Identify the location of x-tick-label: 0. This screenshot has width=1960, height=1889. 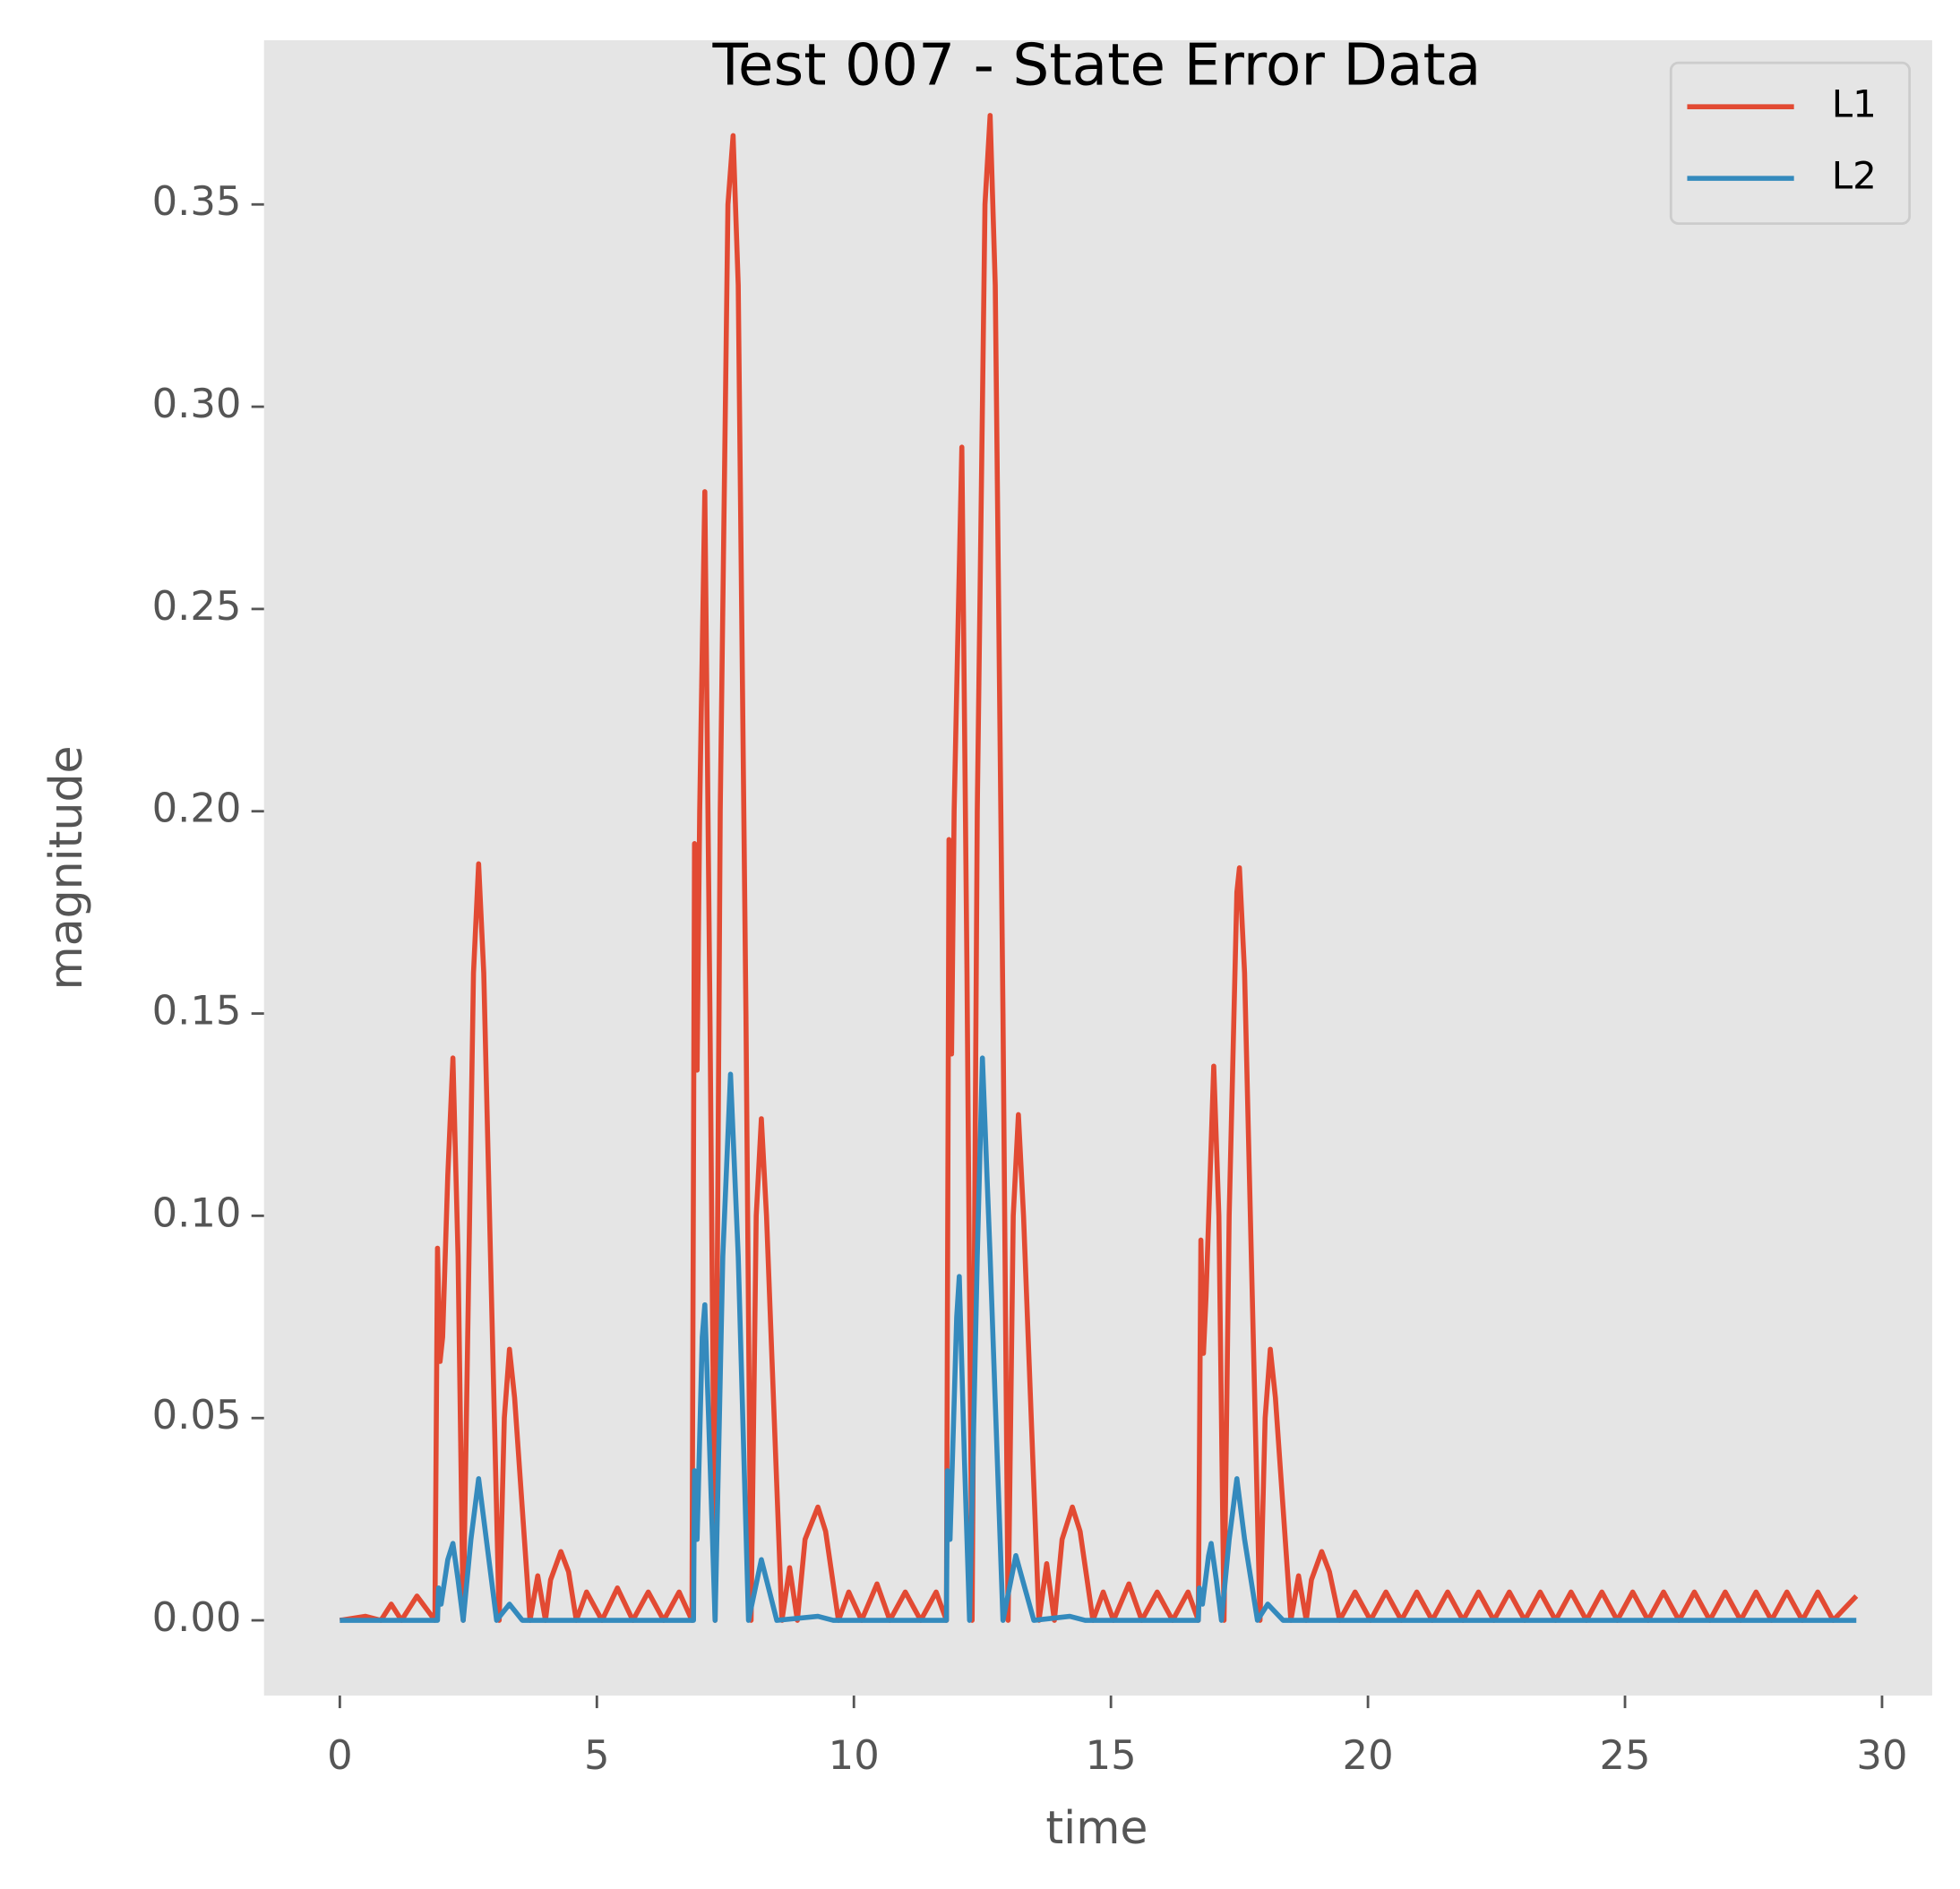
(340, 1755).